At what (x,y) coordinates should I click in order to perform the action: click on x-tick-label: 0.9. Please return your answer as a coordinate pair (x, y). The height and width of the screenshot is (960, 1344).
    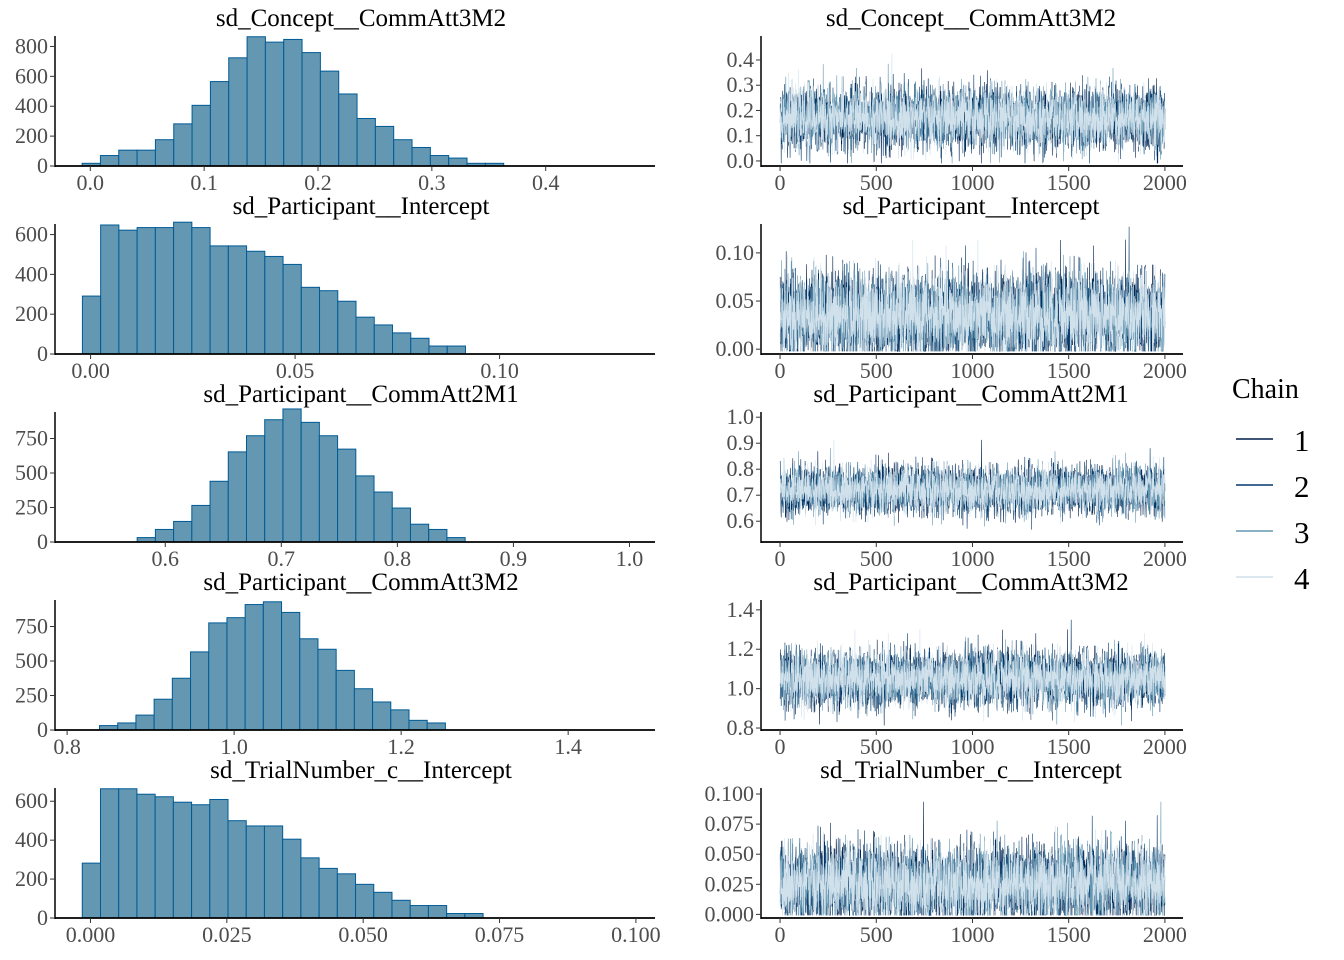
    Looking at the image, I should click on (514, 558).